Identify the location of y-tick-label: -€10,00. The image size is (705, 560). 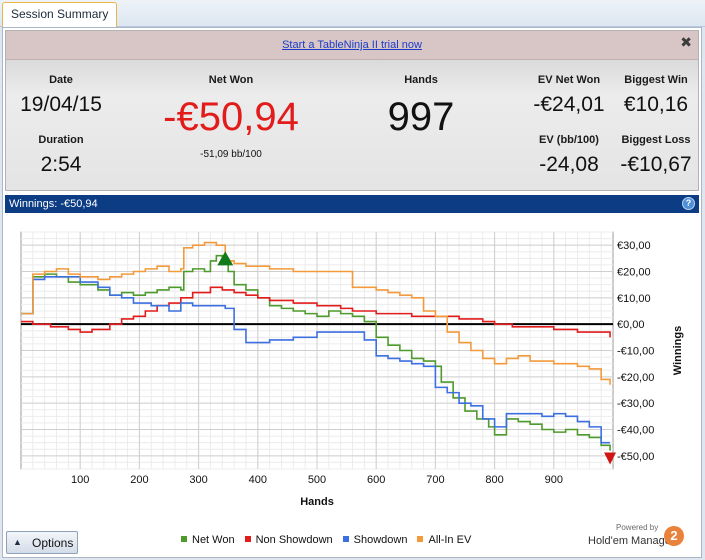
(635, 352).